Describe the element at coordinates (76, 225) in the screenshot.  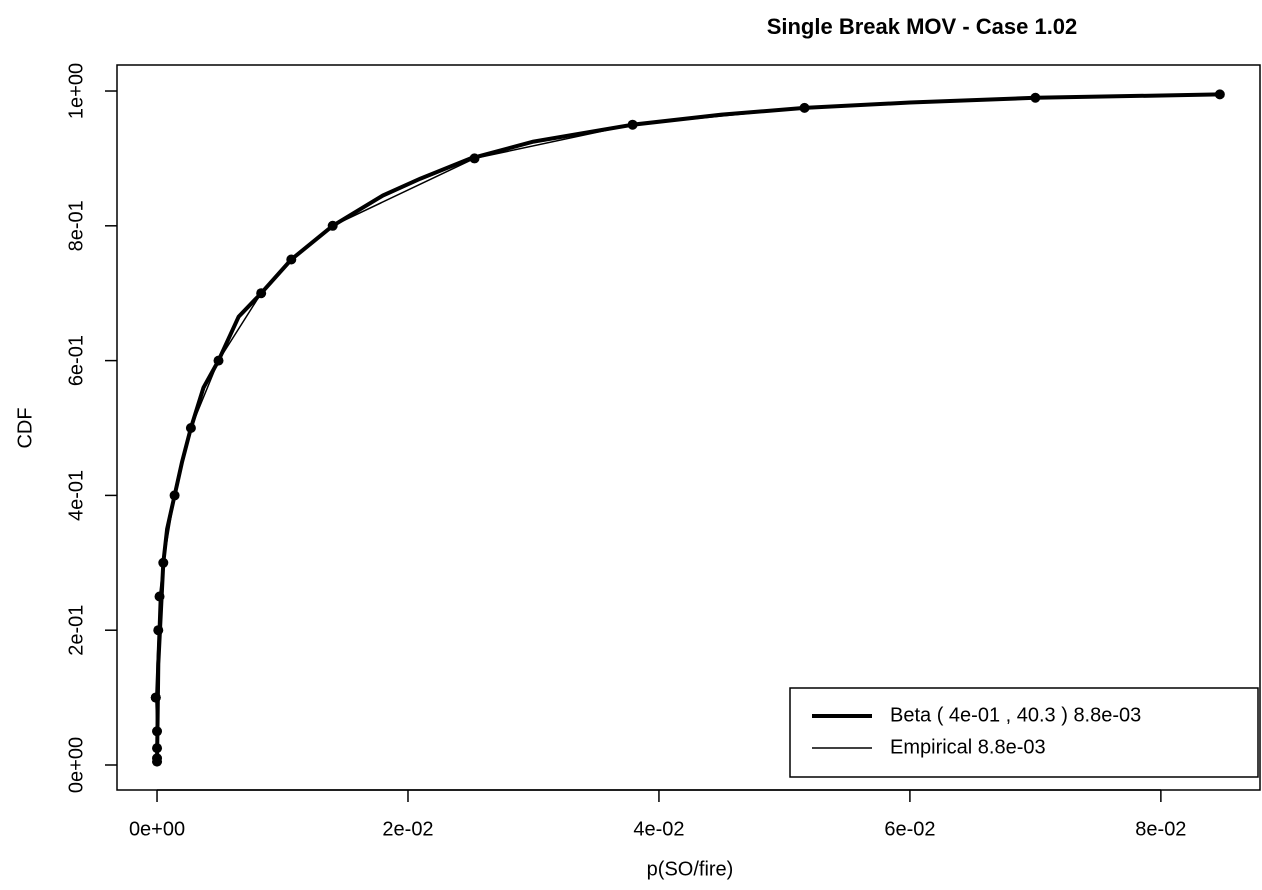
I see `y-tick-label: 8e-01` at that location.